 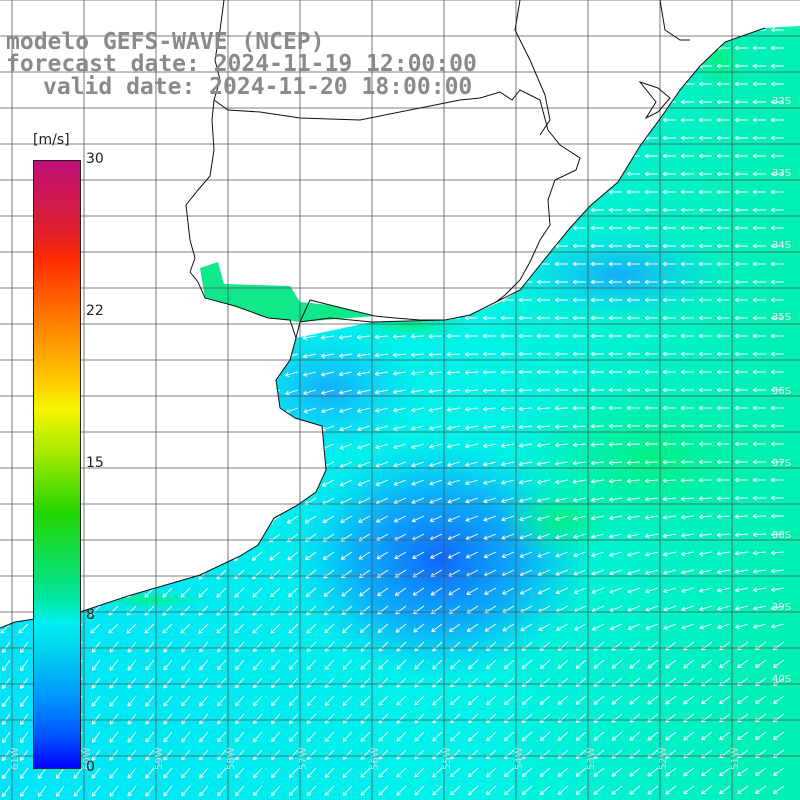 What do you see at coordinates (287, 292) in the screenshot?
I see `river-plate-estuary` at bounding box center [287, 292].